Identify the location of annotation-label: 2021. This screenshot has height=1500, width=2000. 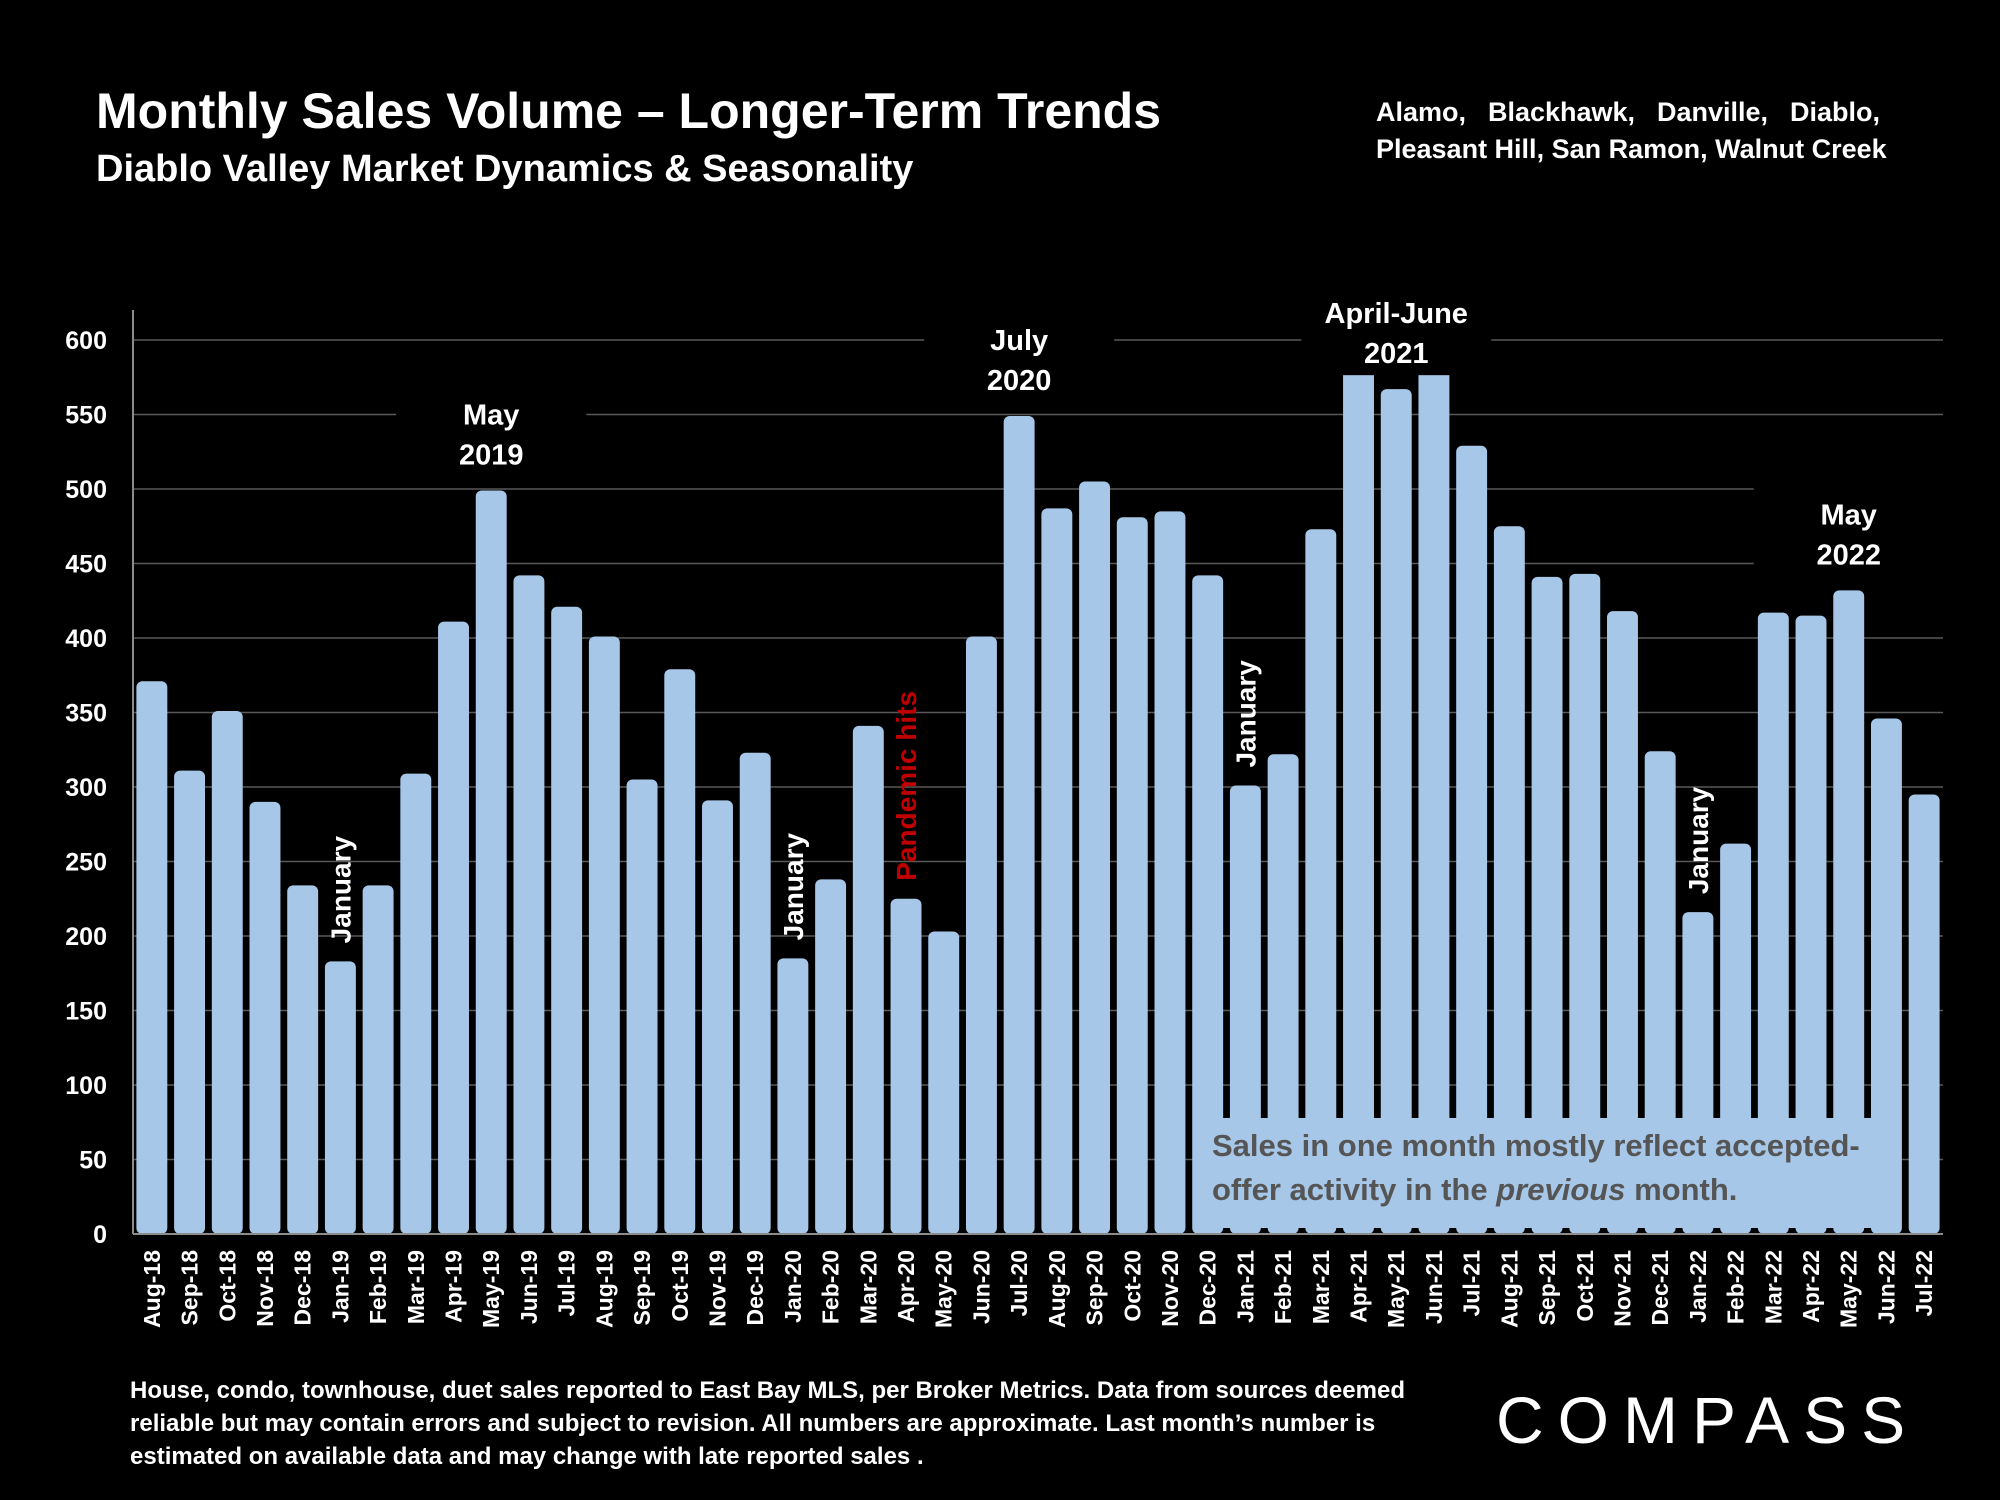
(1396, 354).